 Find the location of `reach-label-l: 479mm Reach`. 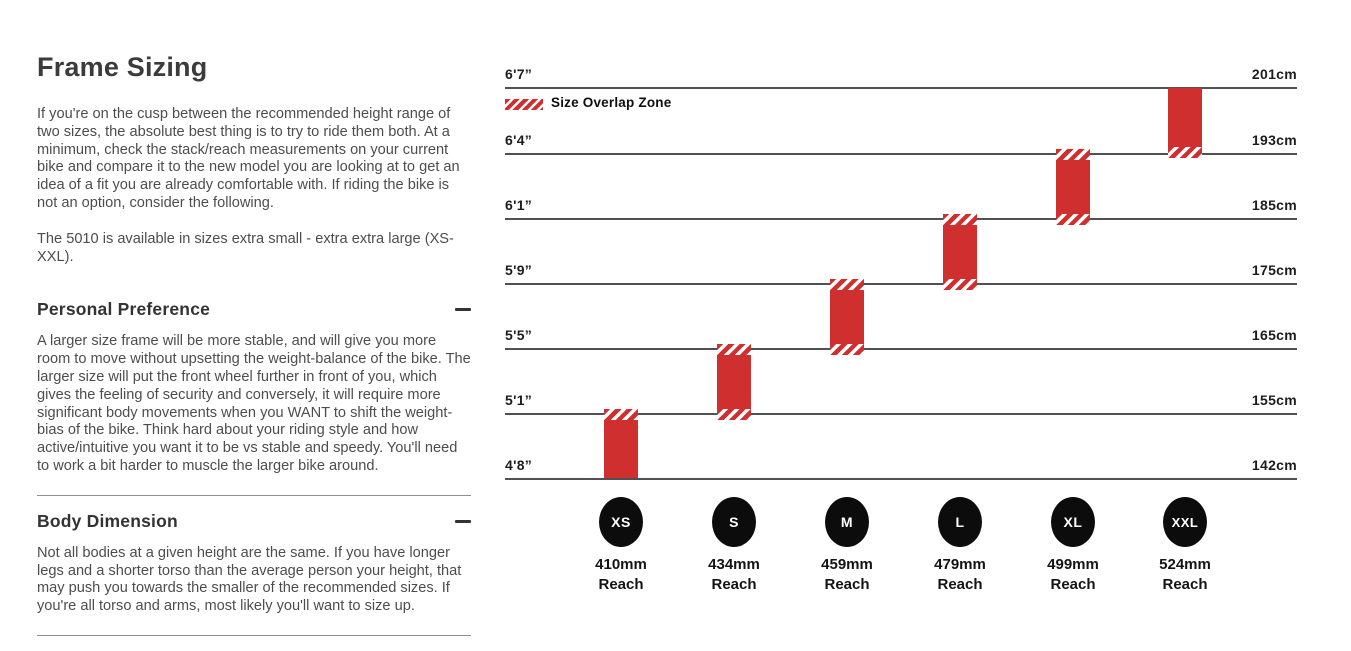

reach-label-l: 479mm Reach is located at coordinates (960, 575).